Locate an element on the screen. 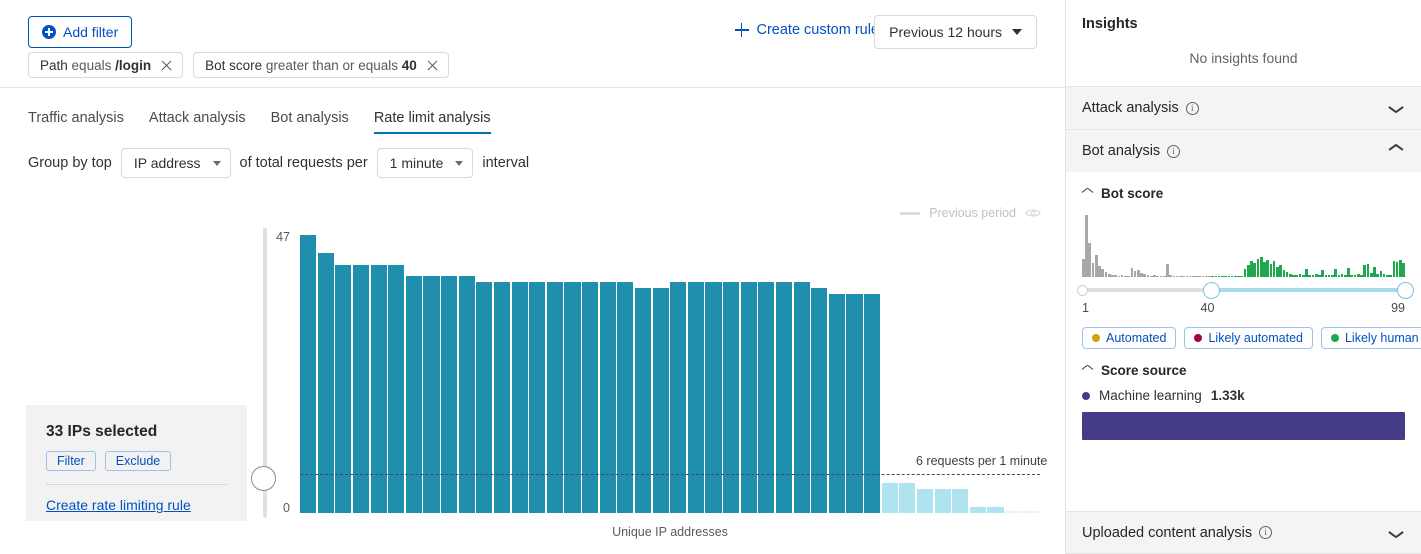 Image resolution: width=1421 pixels, height=554 pixels. eye-icon is located at coordinates (1033, 213).